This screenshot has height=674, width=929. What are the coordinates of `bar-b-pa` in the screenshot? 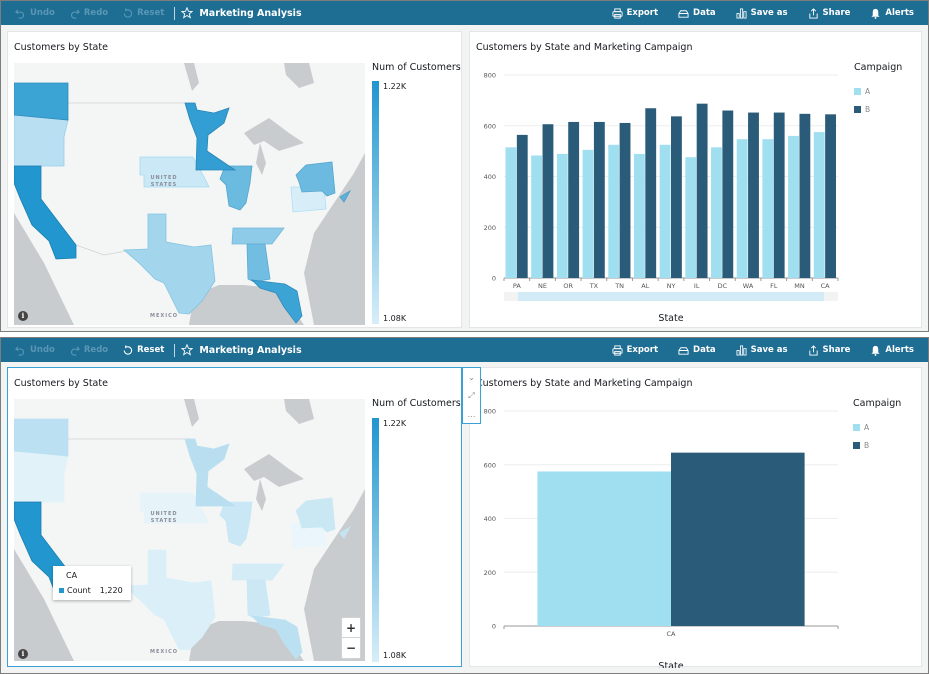 It's located at (522, 206).